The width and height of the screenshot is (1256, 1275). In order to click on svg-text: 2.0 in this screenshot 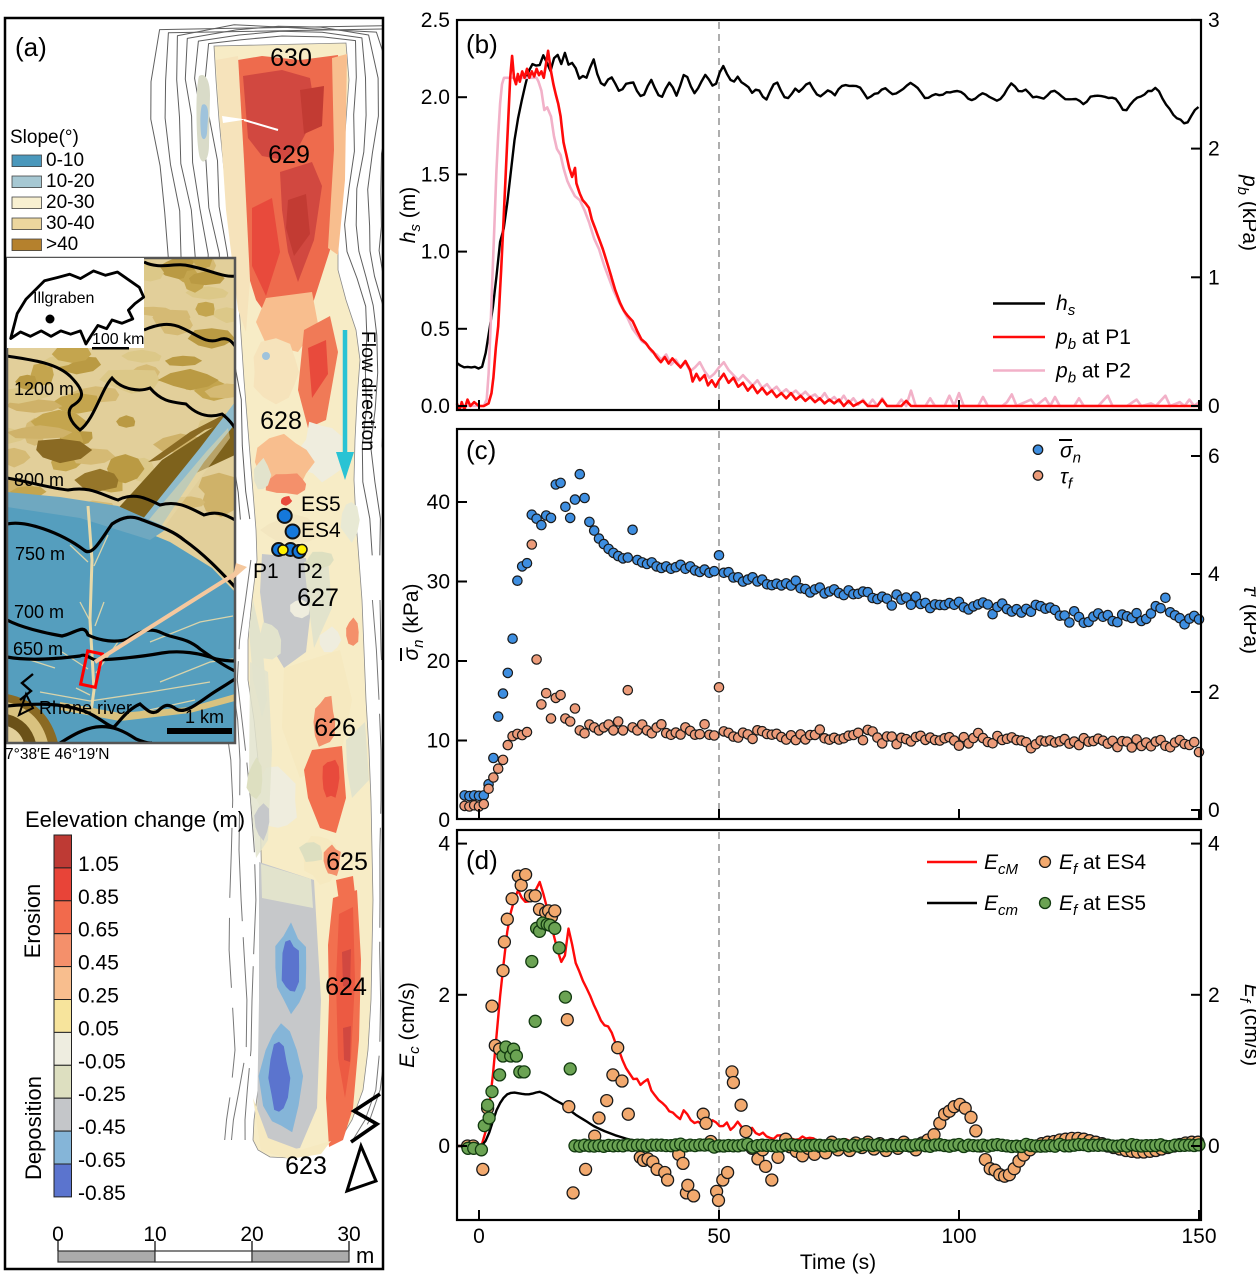, I will do `click(435, 97)`.